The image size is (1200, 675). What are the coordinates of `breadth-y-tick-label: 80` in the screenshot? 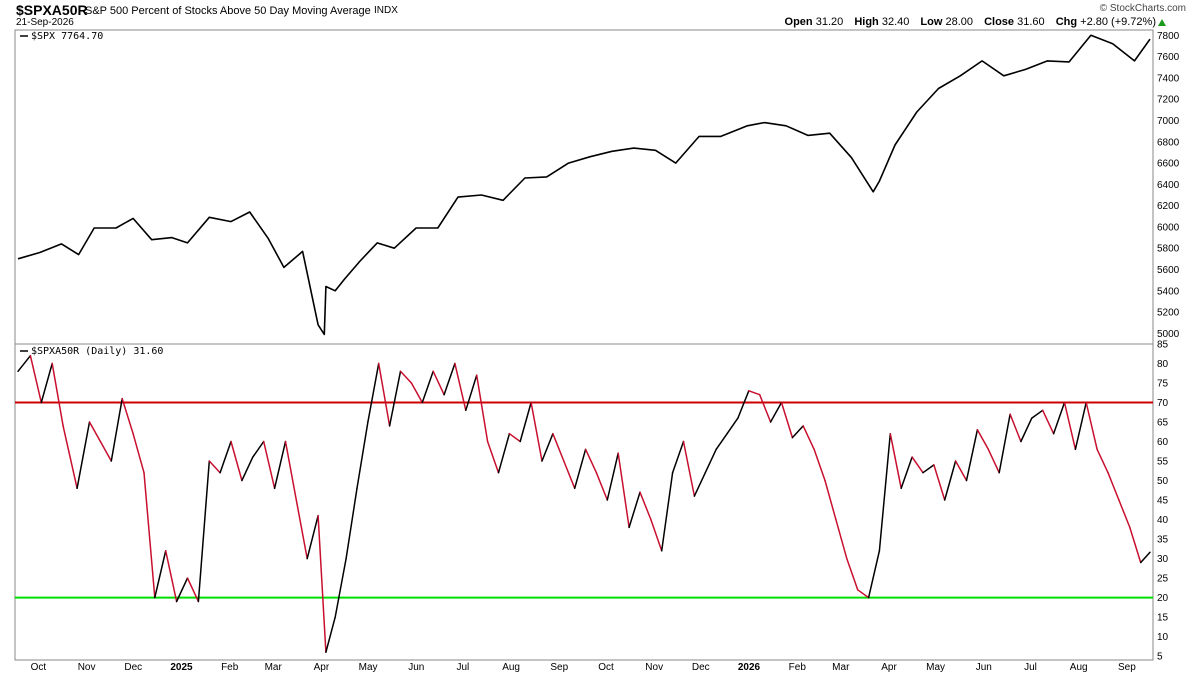 It's located at (1163, 364).